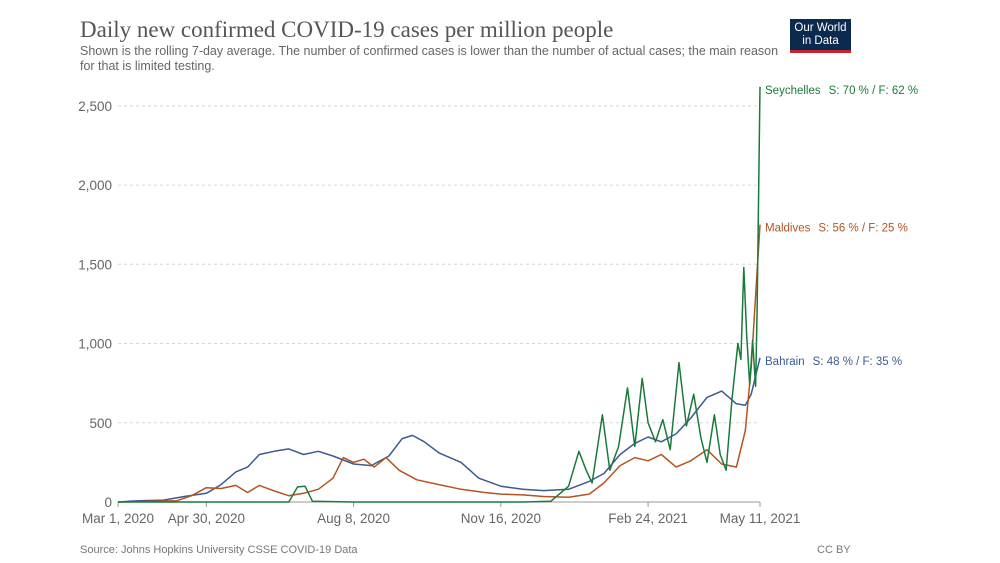 This screenshot has height=563, width=1000. Describe the element at coordinates (108, 502) in the screenshot. I see `y-tick-label: 0` at that location.